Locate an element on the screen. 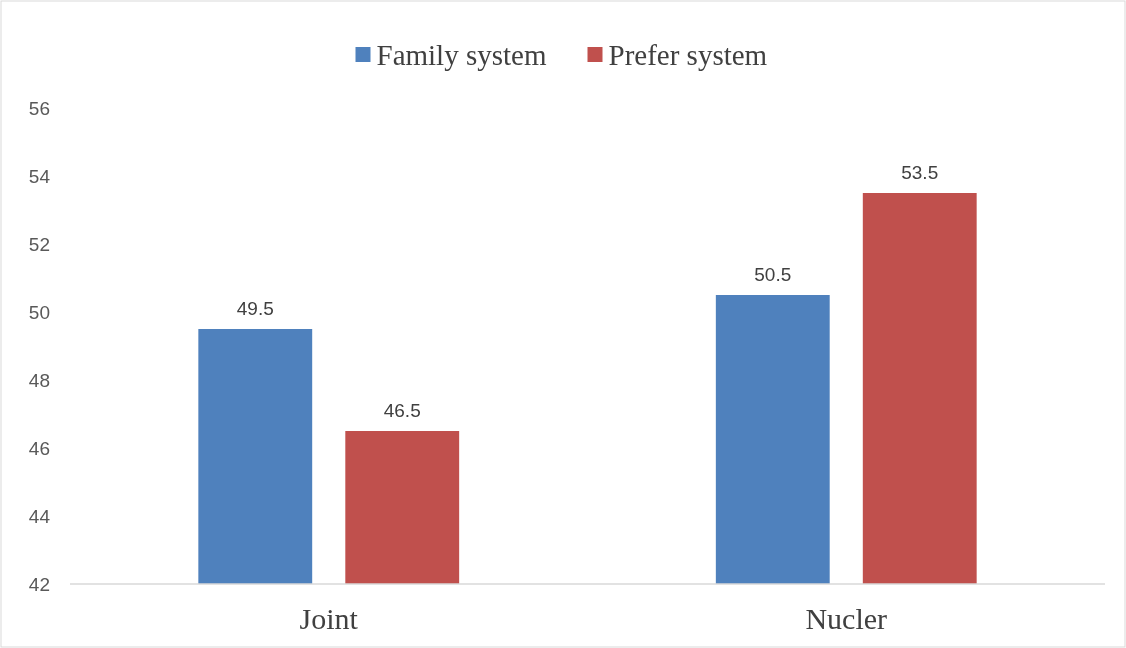 The width and height of the screenshot is (1126, 648). y-tick-label: 46 is located at coordinates (39, 448).